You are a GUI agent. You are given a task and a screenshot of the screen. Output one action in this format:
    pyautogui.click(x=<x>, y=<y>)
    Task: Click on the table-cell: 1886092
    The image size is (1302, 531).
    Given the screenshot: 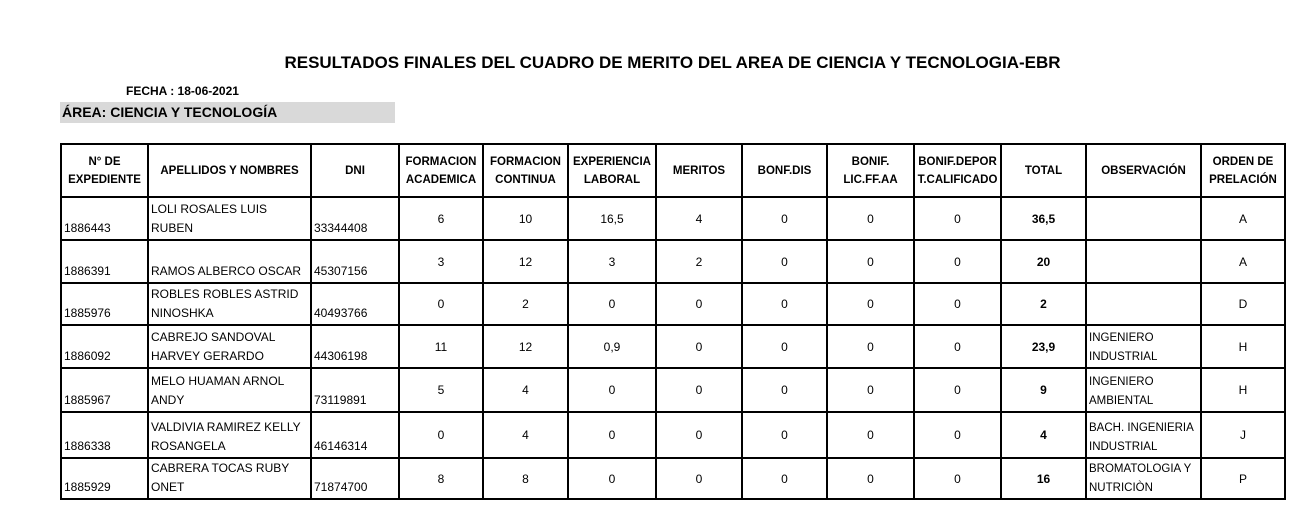 What is the action you would take?
    pyautogui.click(x=104, y=346)
    